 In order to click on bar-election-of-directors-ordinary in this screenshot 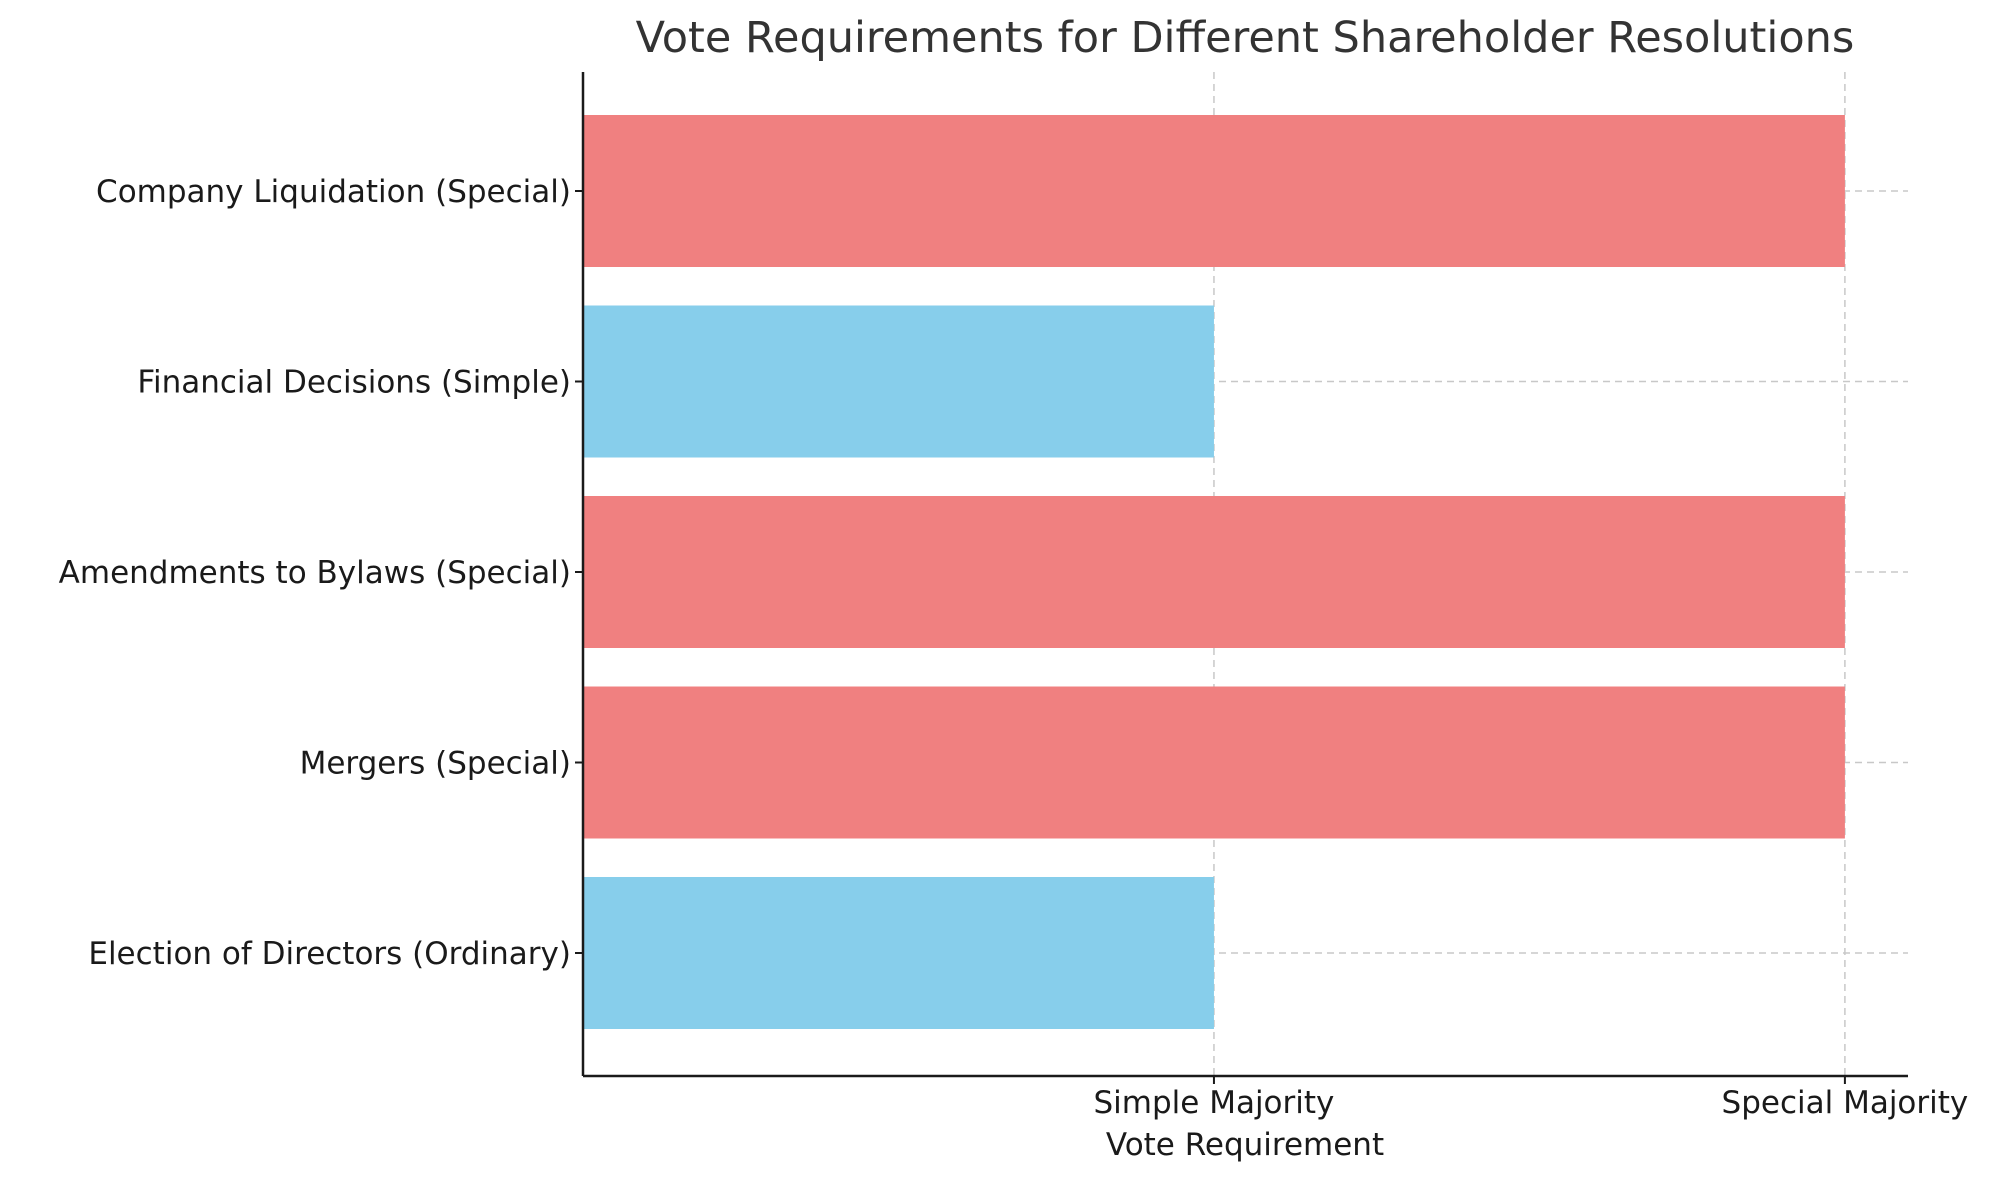, I will do `click(898, 953)`.